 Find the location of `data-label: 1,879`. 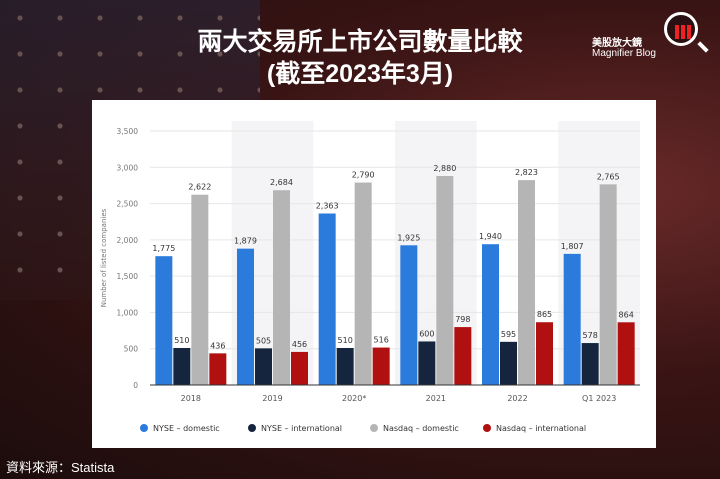

data-label: 1,879 is located at coordinates (245, 241).